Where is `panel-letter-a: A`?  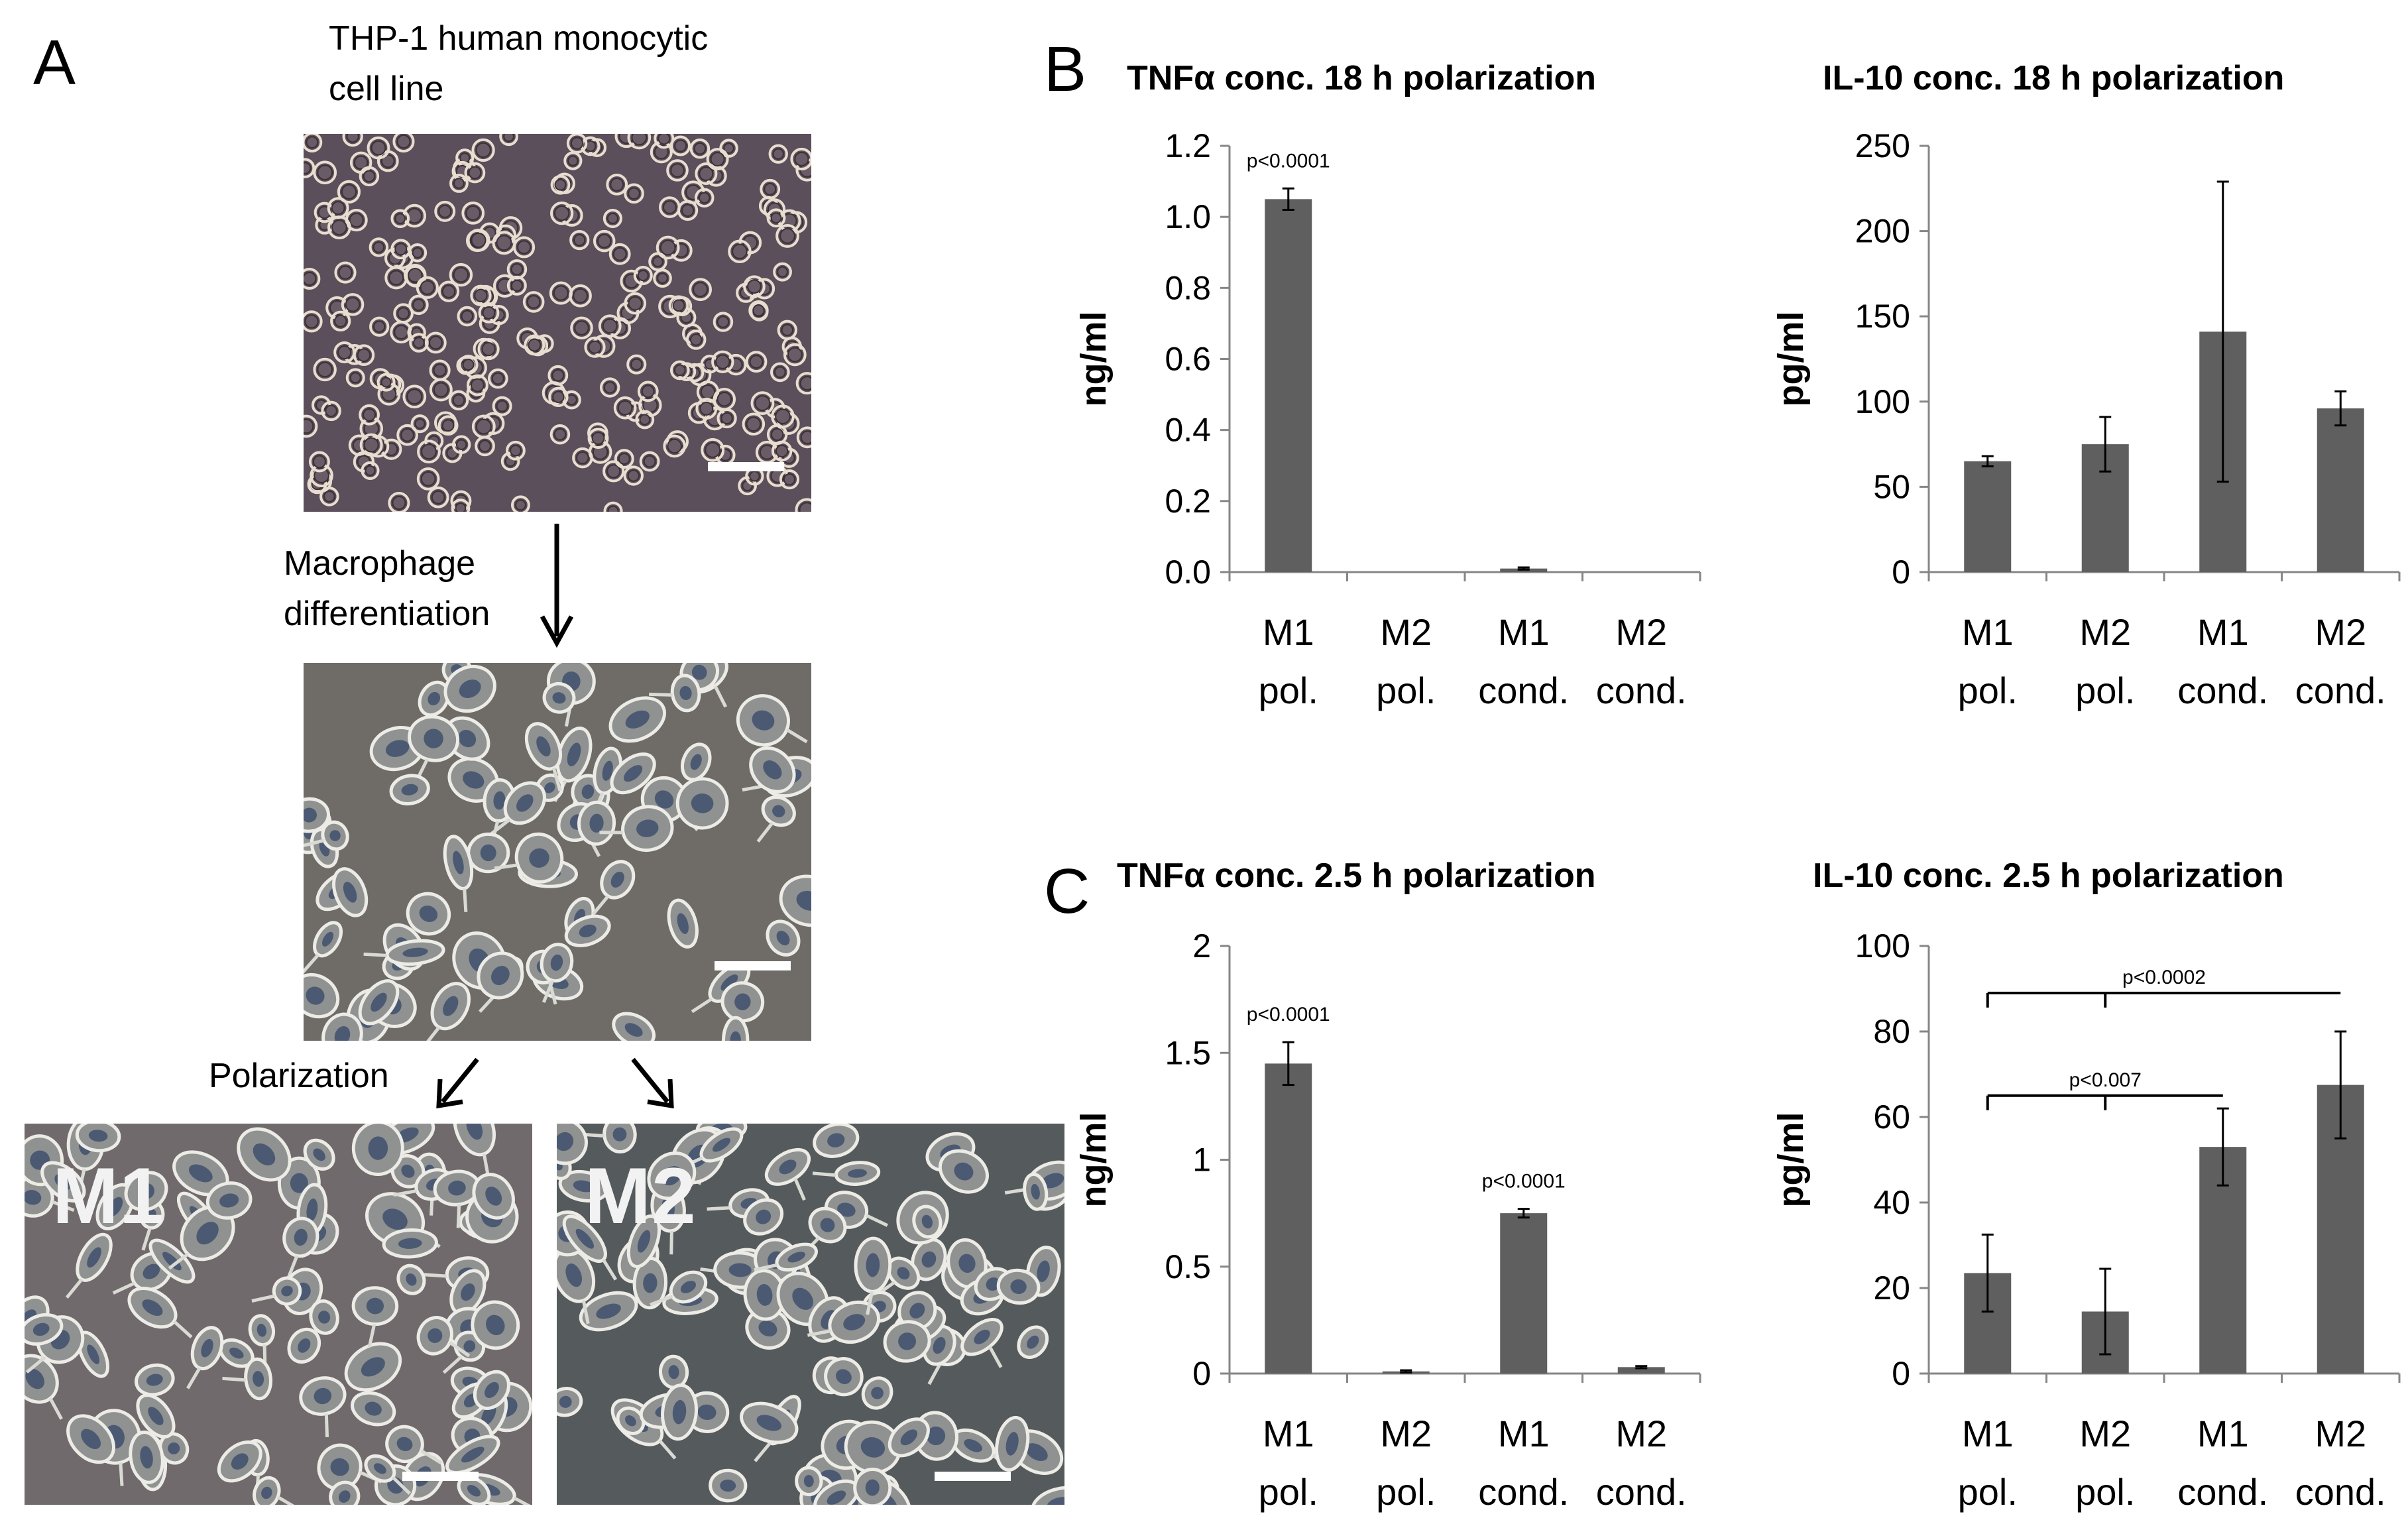
panel-letter-a: A is located at coordinates (55, 62).